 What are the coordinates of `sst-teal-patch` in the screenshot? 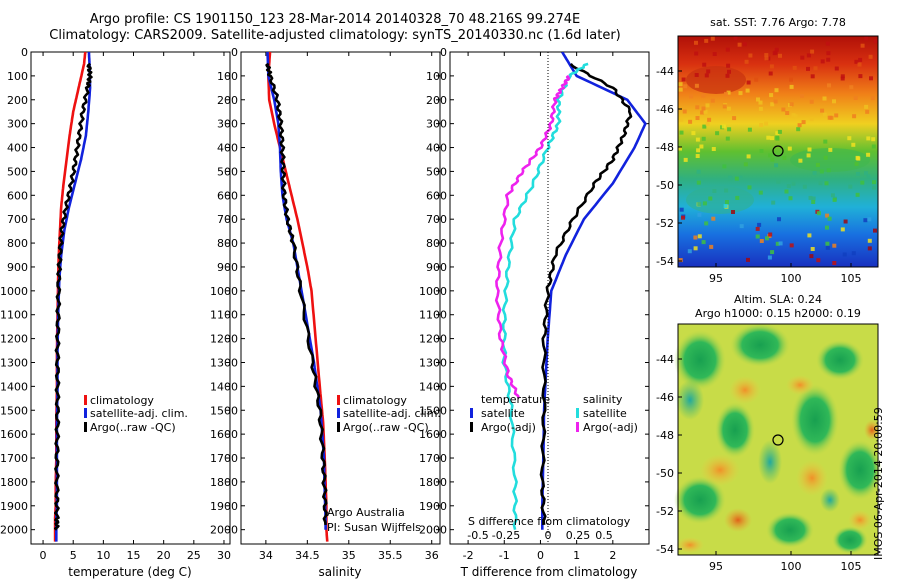 It's located at (720, 200).